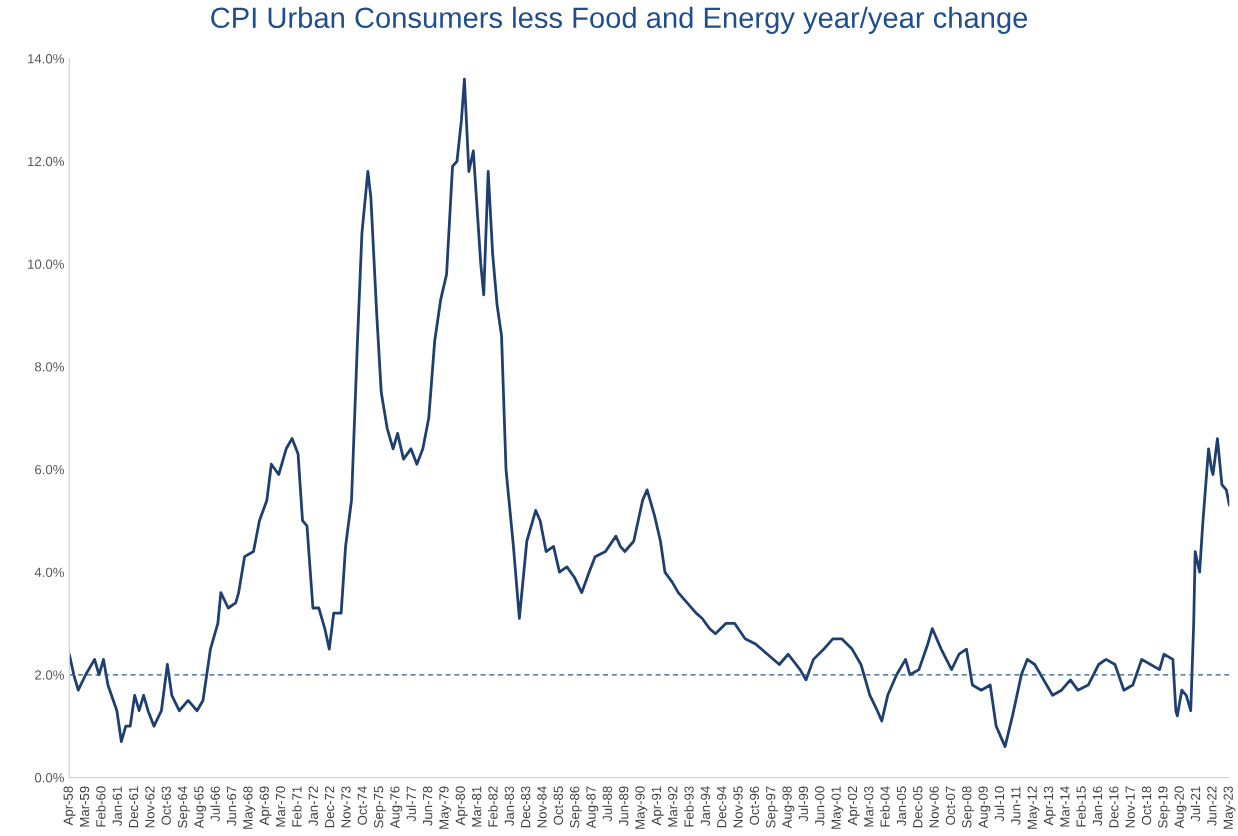 The image size is (1238, 836). Describe the element at coordinates (492, 806) in the screenshot. I see `x-tick-label: Feb-82` at that location.